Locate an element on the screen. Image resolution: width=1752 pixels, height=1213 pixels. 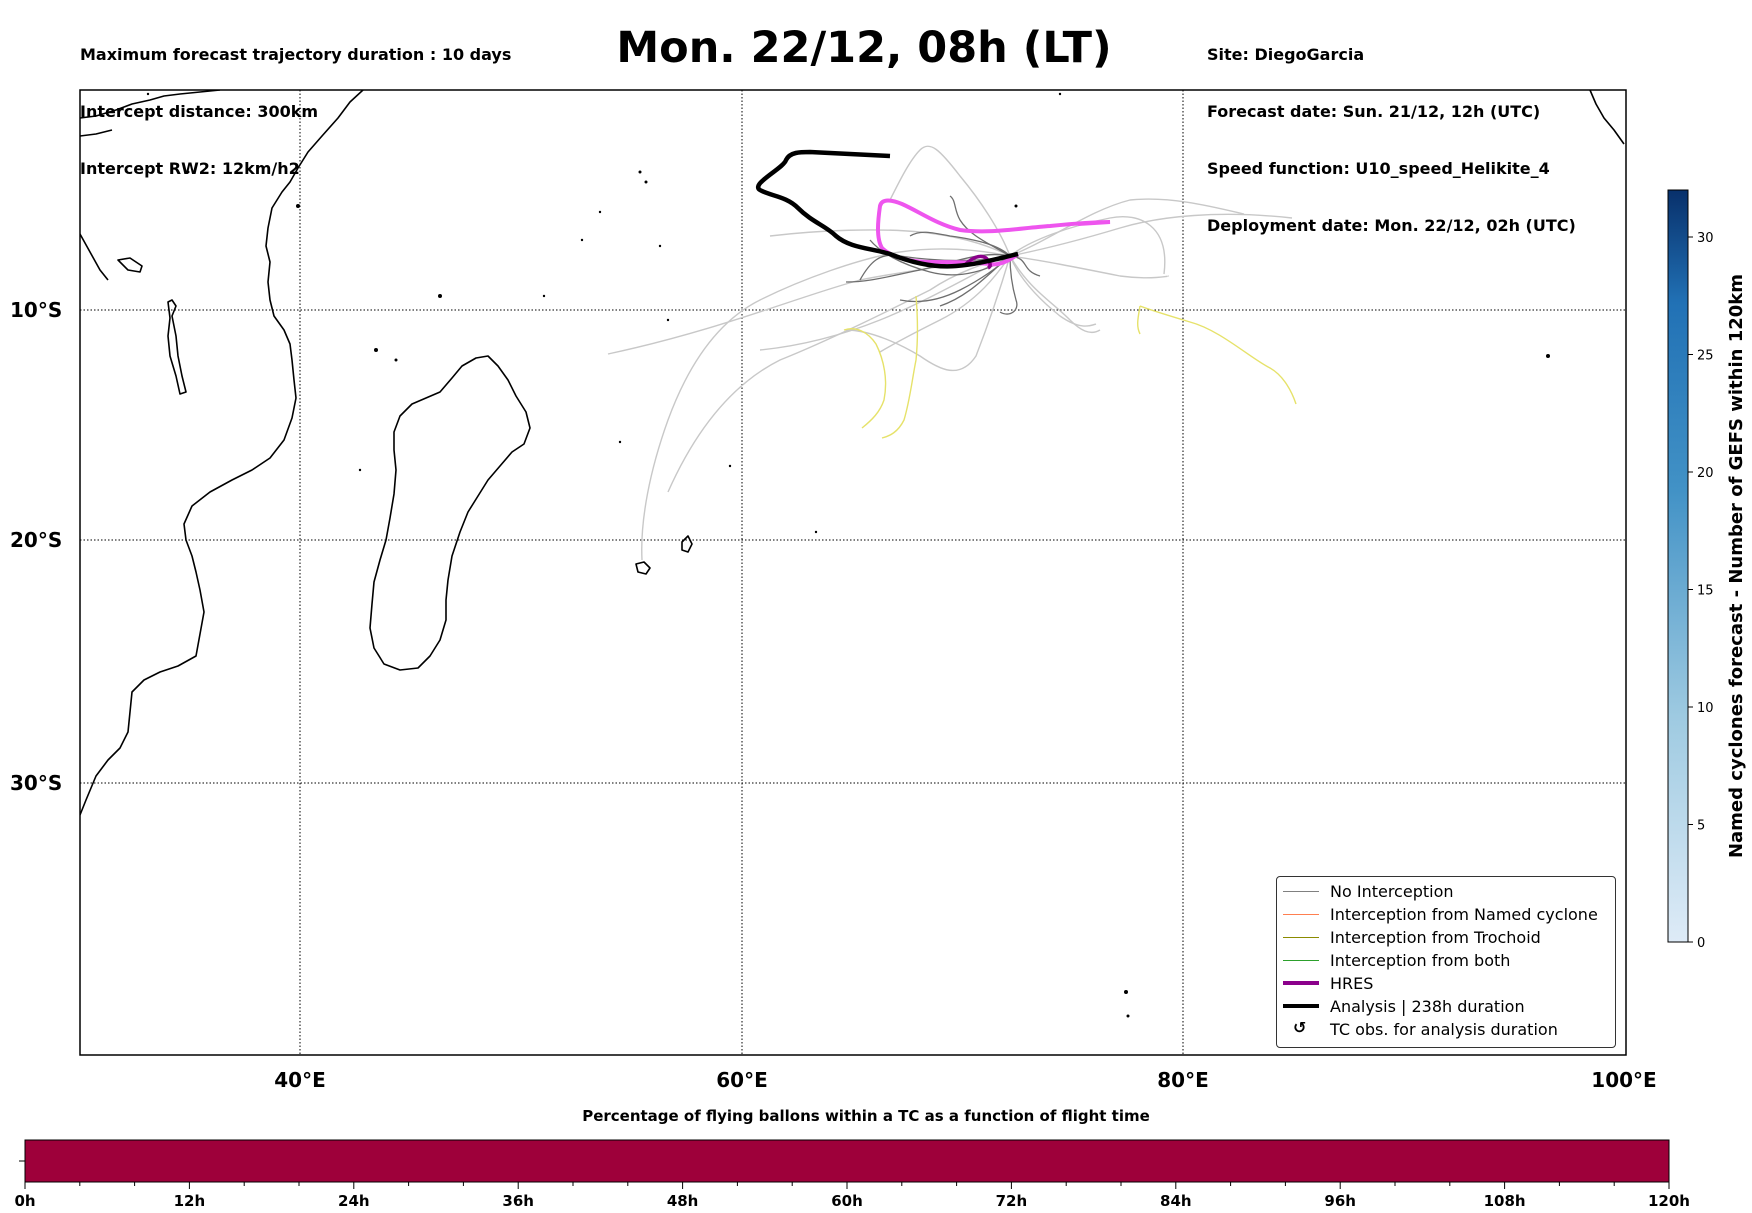
mascarene-reunion is located at coordinates (643, 568).